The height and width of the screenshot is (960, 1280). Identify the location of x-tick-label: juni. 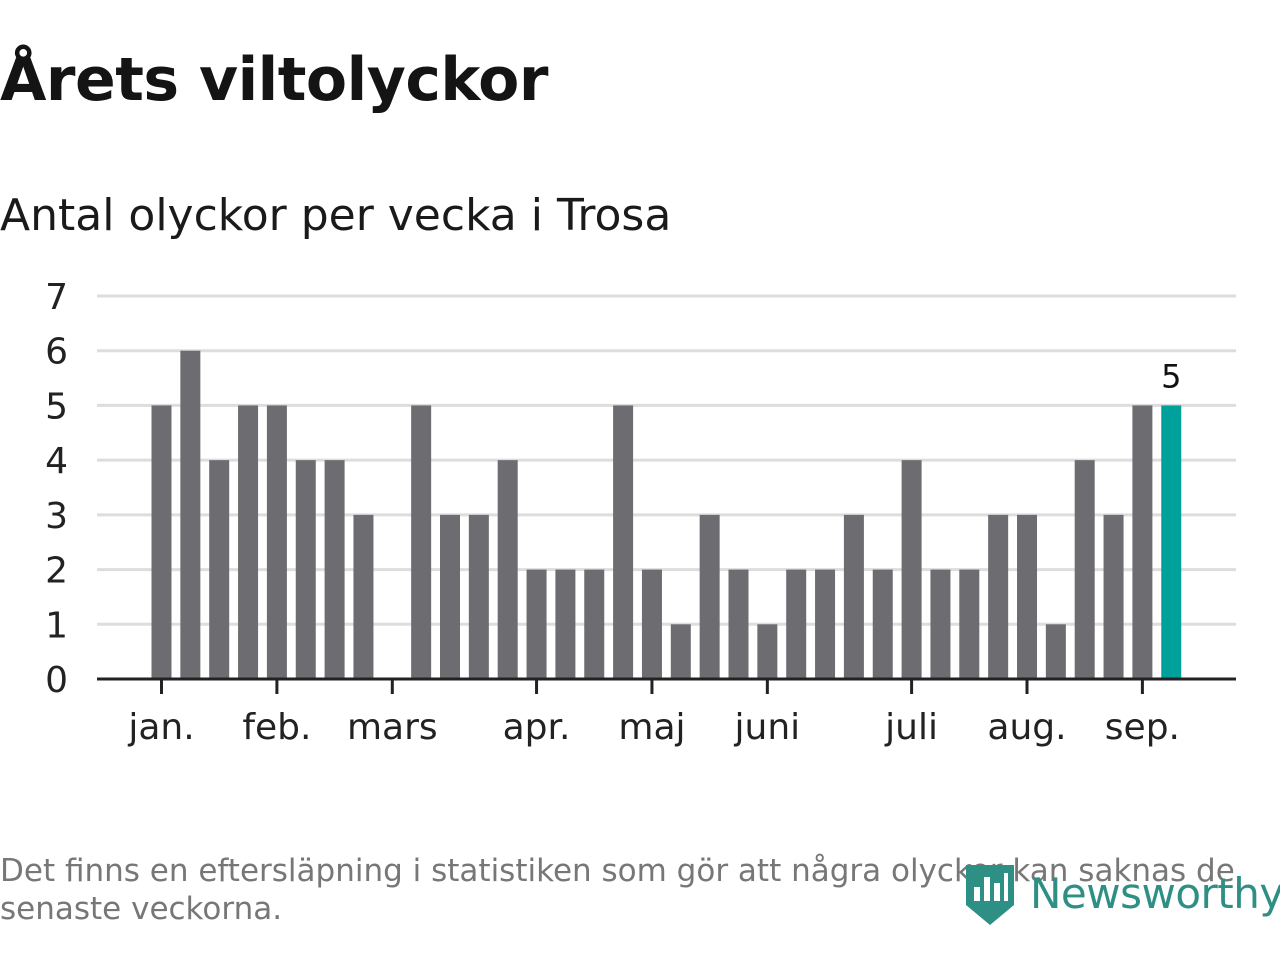
(767, 727).